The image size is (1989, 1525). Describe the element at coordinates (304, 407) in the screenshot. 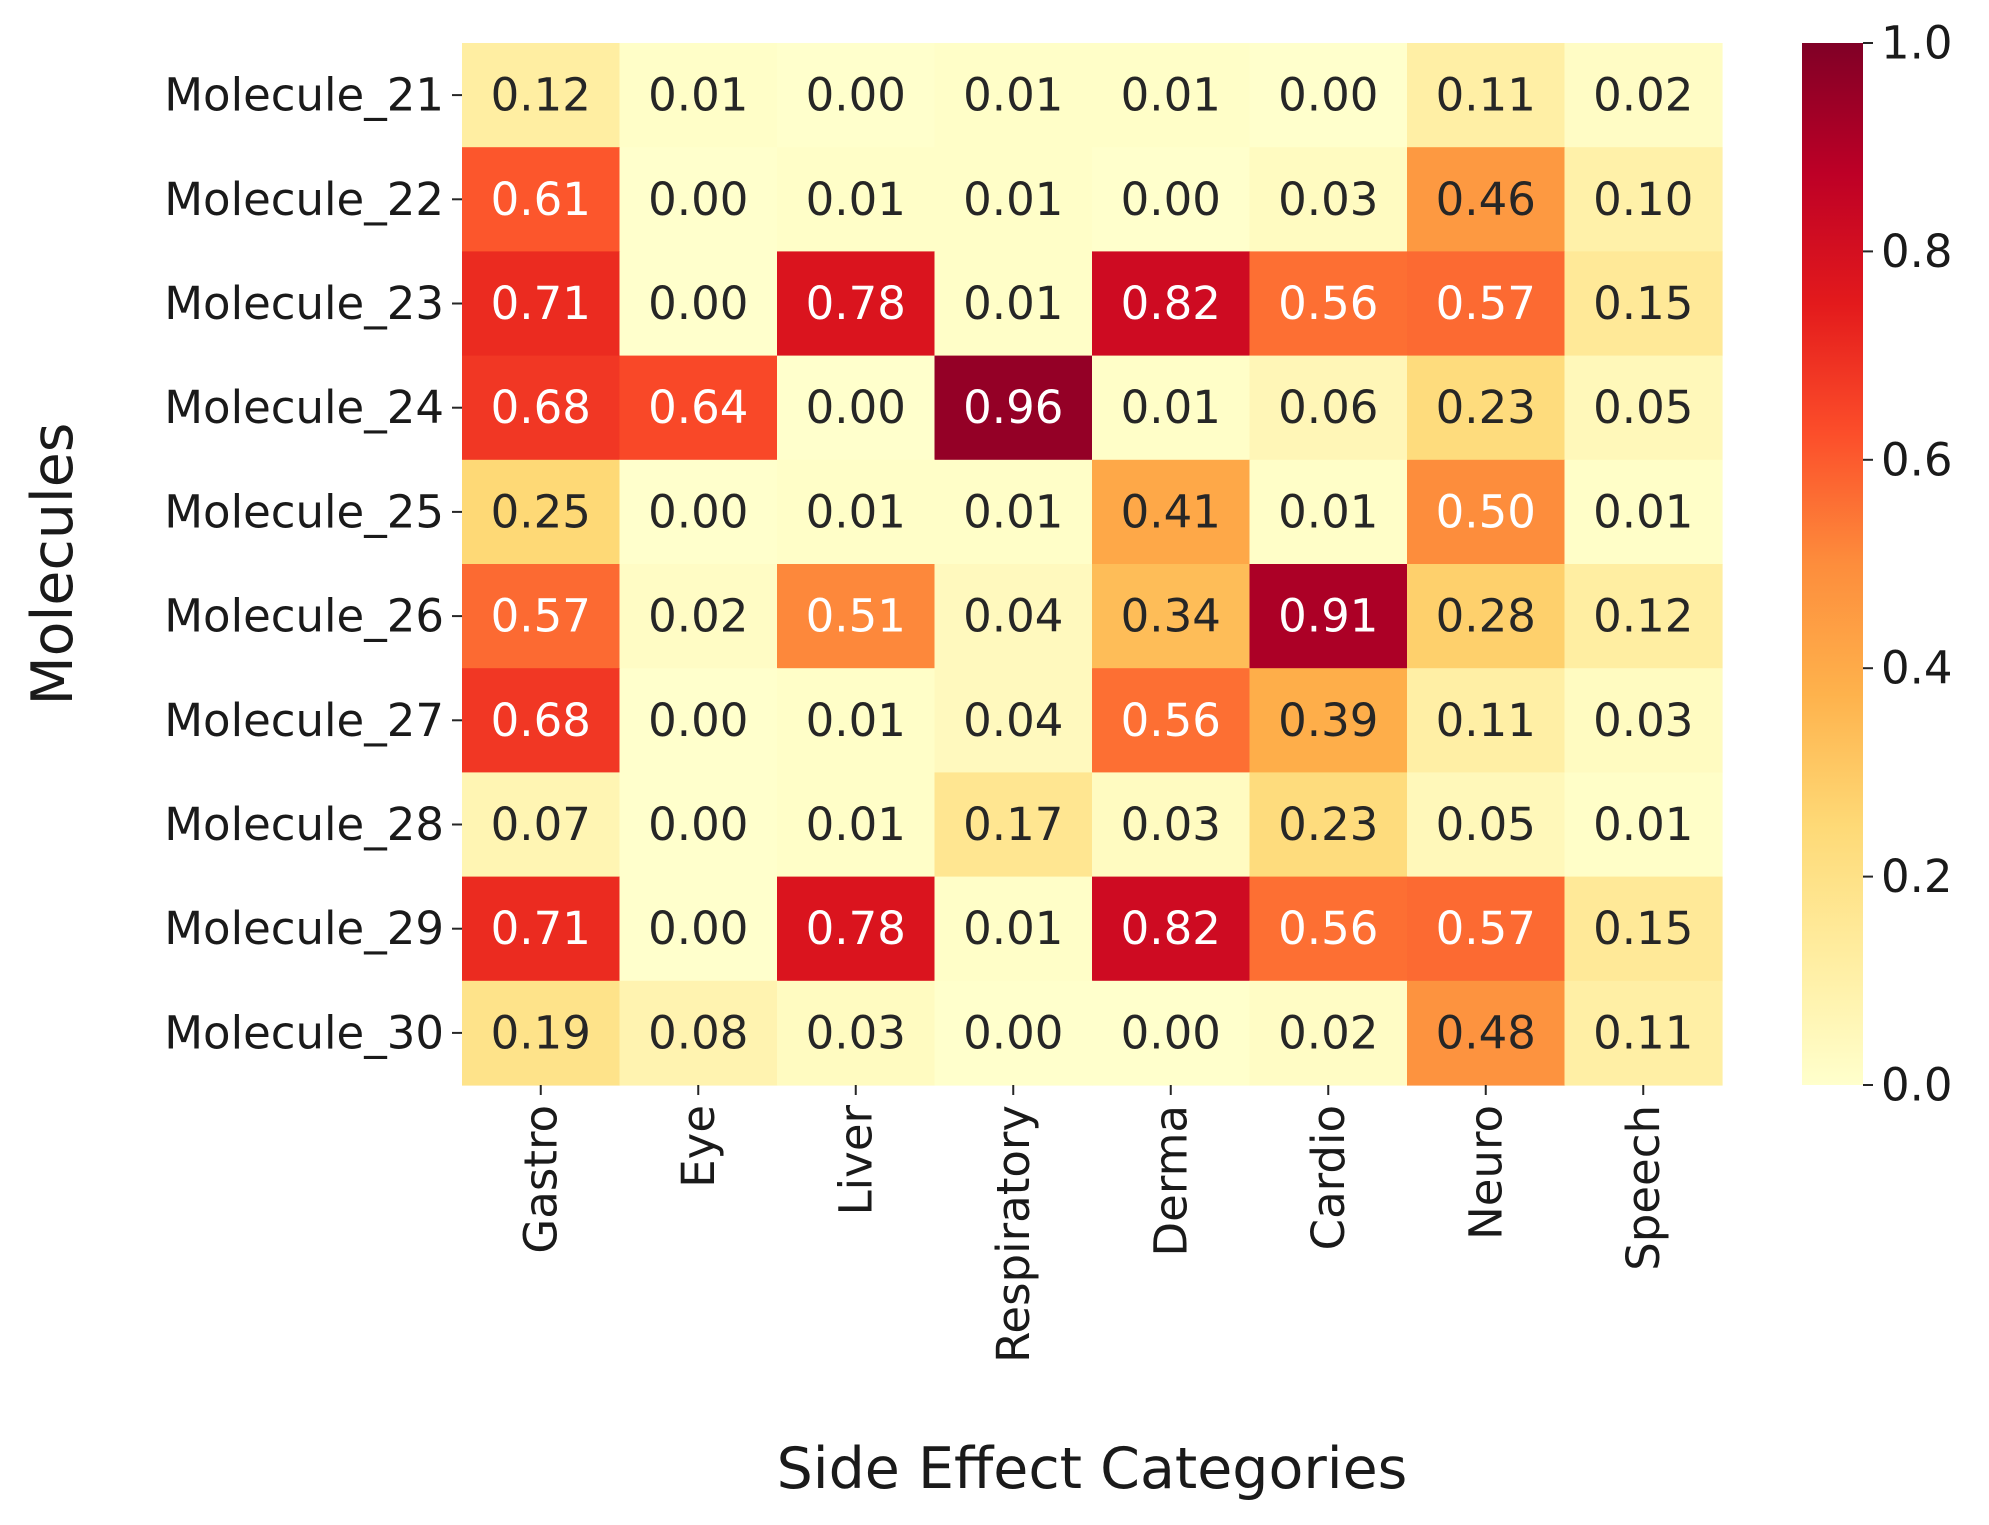

I see `y-tick-label: Molecule_24` at that location.